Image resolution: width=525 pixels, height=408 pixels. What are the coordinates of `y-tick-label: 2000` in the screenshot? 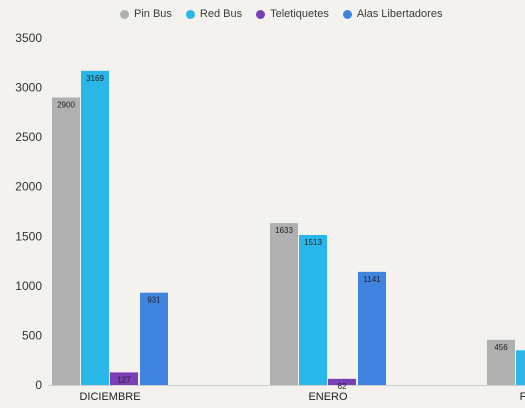 It's located at (28, 187).